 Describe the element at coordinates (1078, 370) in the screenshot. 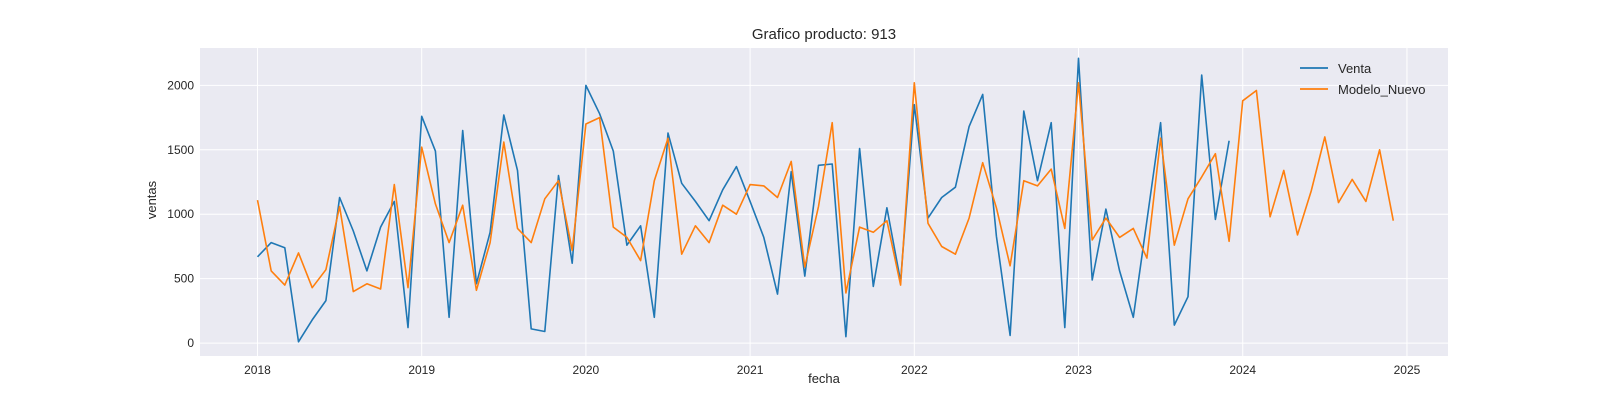

I see `x-tick-label: 2023` at that location.